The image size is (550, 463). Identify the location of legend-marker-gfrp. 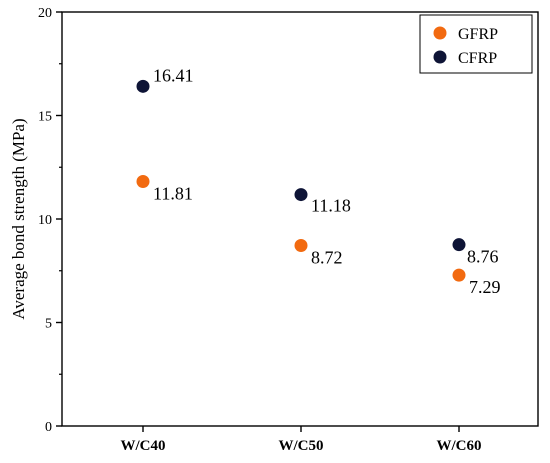
(440, 33).